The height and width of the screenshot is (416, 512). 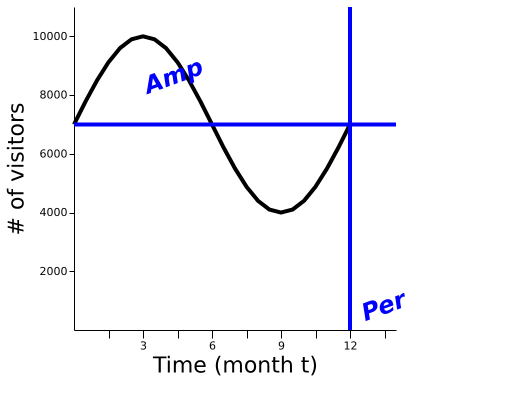 What do you see at coordinates (143, 346) in the screenshot?
I see `x-tick-label: 3` at bounding box center [143, 346].